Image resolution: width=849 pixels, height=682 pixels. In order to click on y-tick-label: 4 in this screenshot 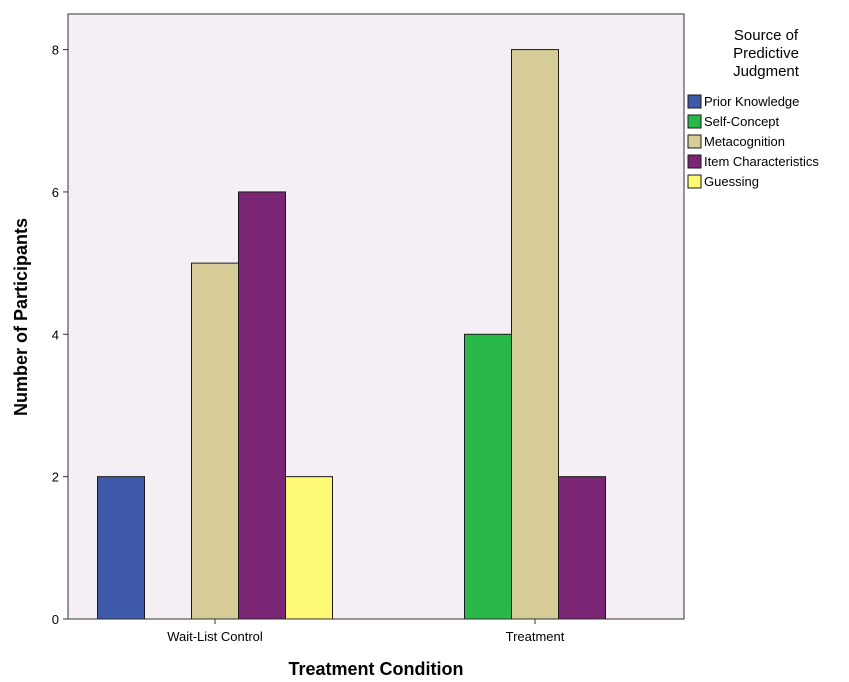, I will do `click(55, 334)`.